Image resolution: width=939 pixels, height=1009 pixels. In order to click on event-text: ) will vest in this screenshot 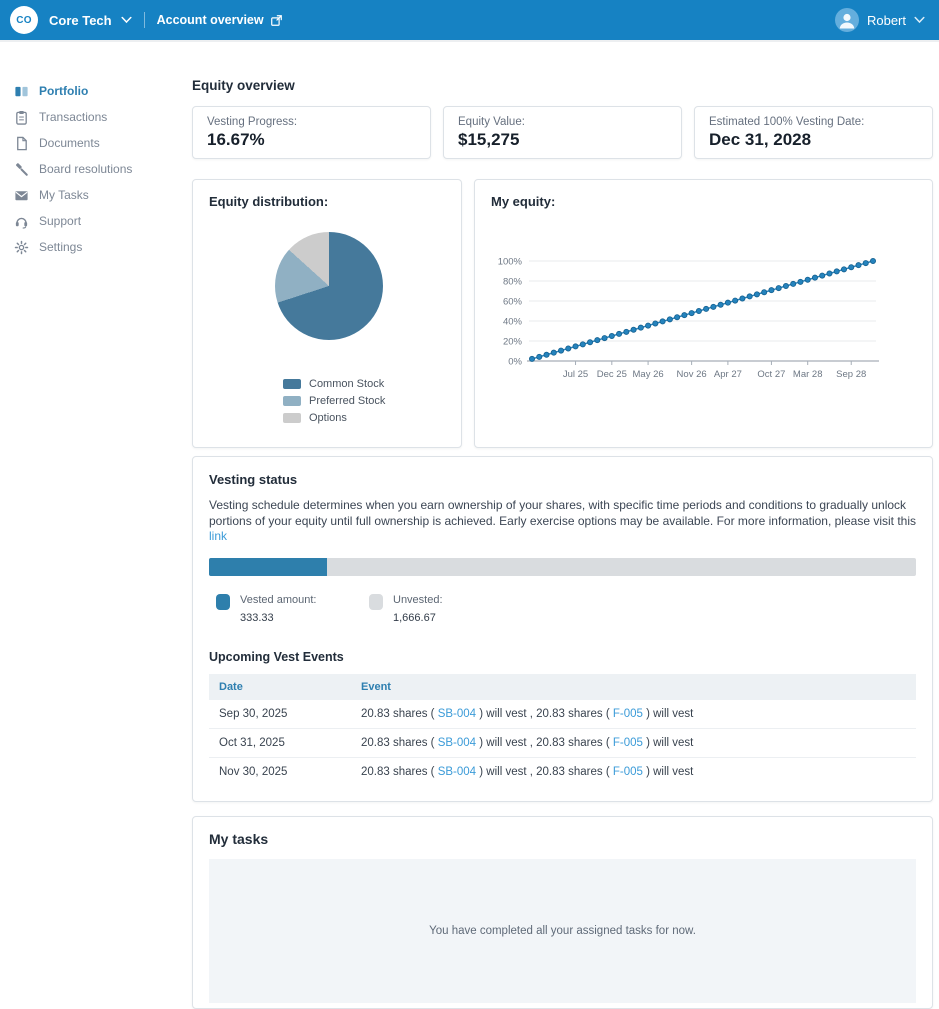, I will do `click(668, 713)`.